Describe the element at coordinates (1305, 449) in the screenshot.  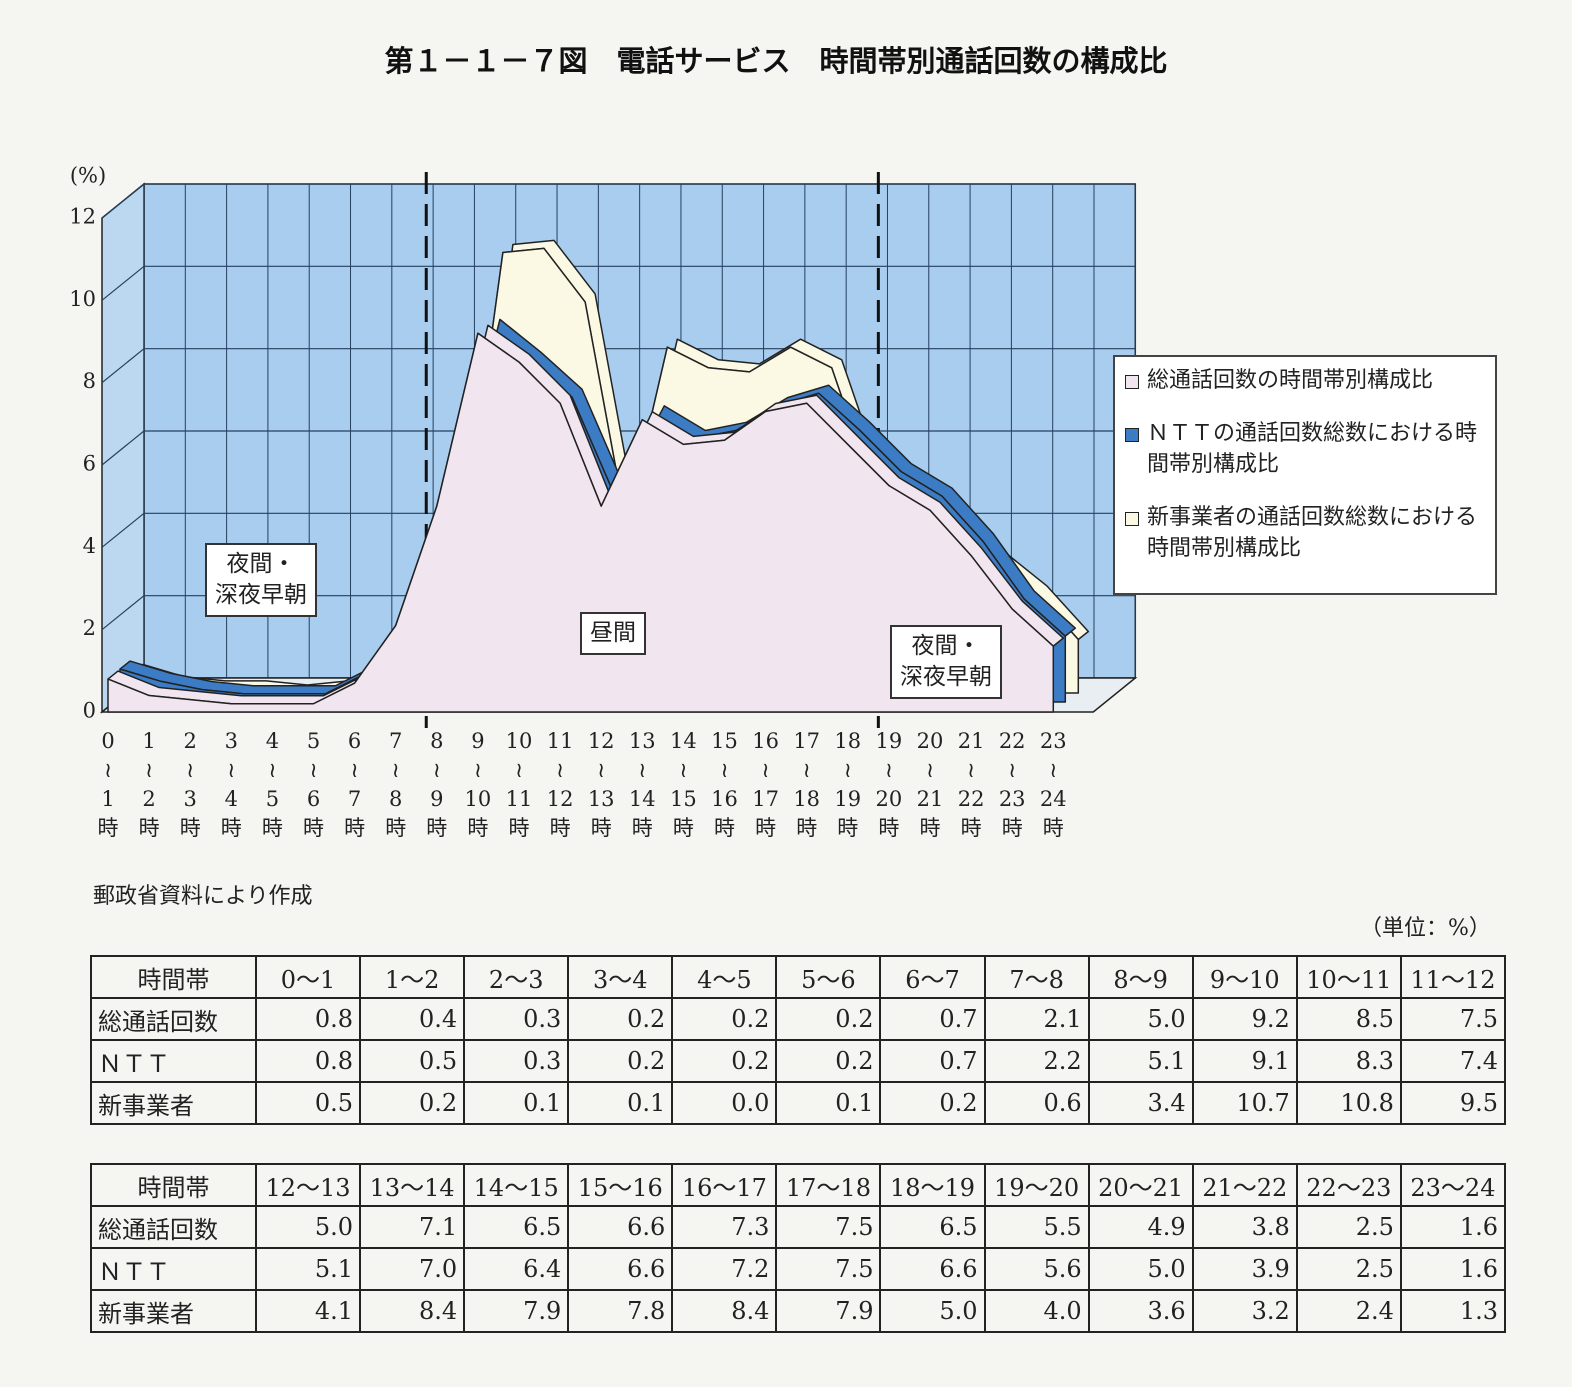
I see `legend-entry: ＮＴＴの通話回数総数における時間帯別構成比` at that location.